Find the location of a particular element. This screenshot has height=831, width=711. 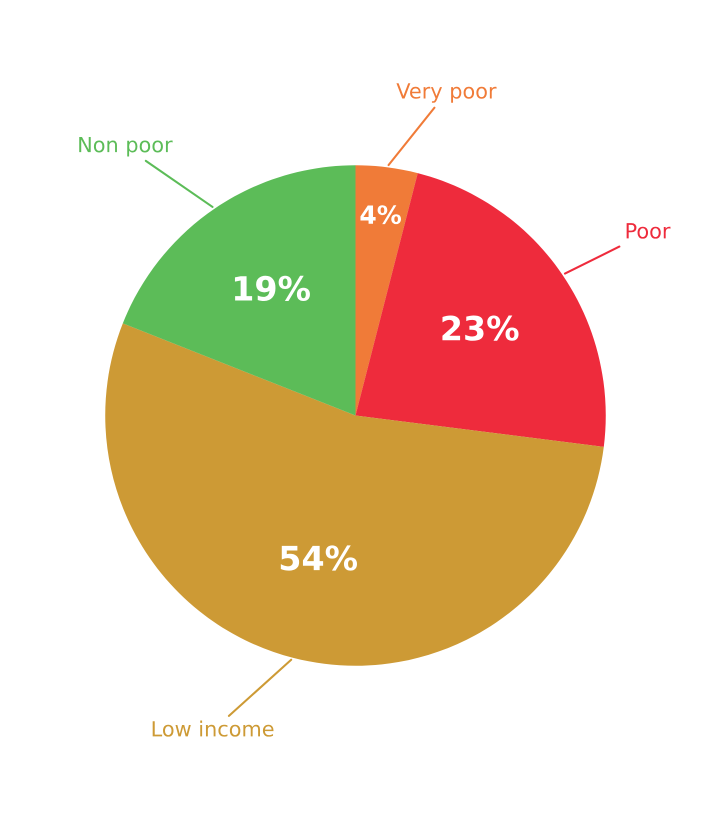

data-label: 4% is located at coordinates (381, 214).